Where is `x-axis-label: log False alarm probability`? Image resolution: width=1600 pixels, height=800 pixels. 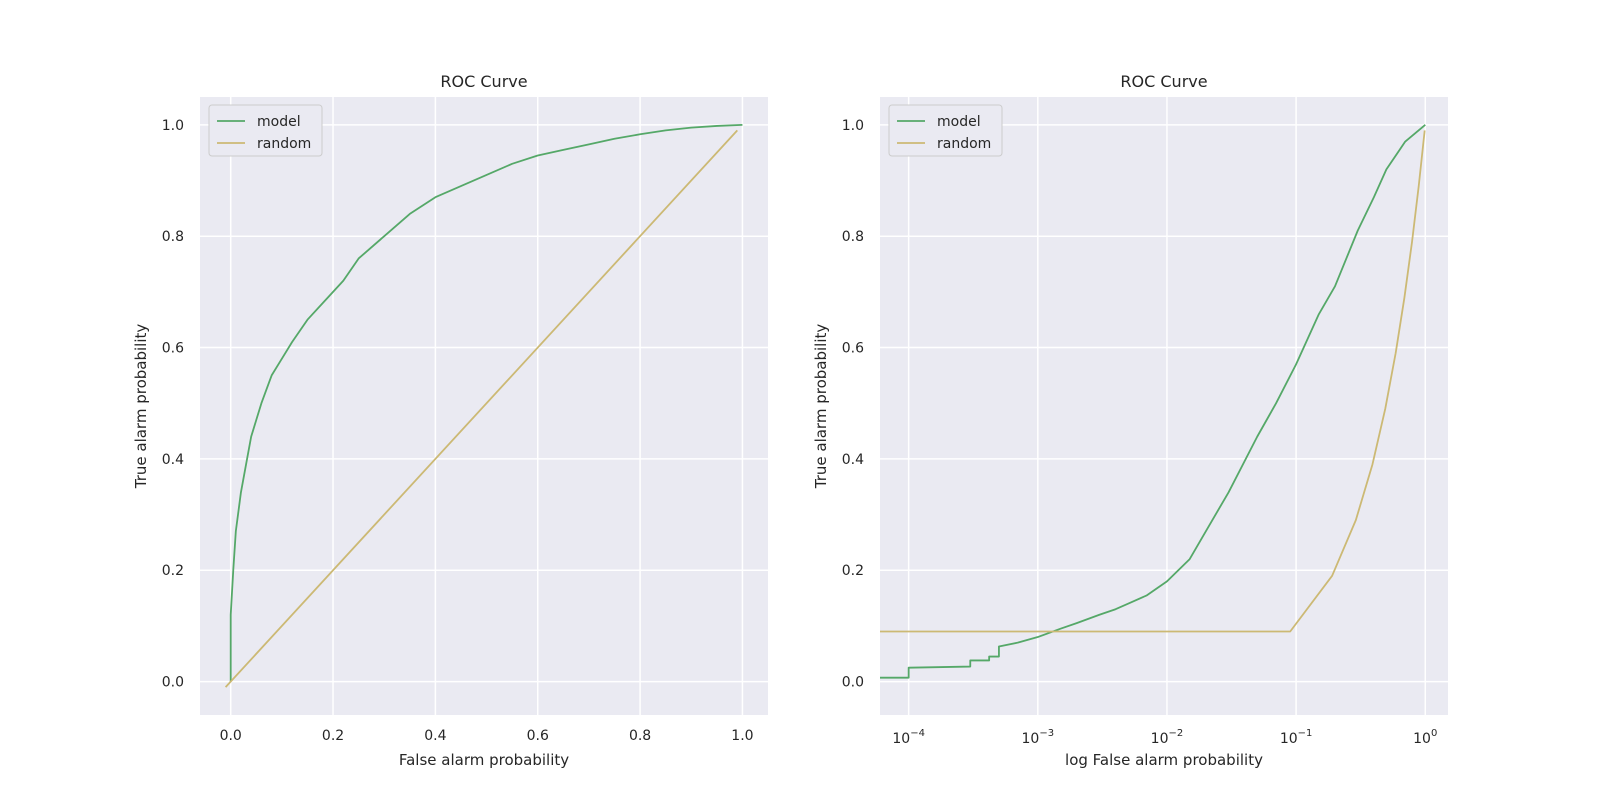 x-axis-label: log False alarm probability is located at coordinates (1164, 760).